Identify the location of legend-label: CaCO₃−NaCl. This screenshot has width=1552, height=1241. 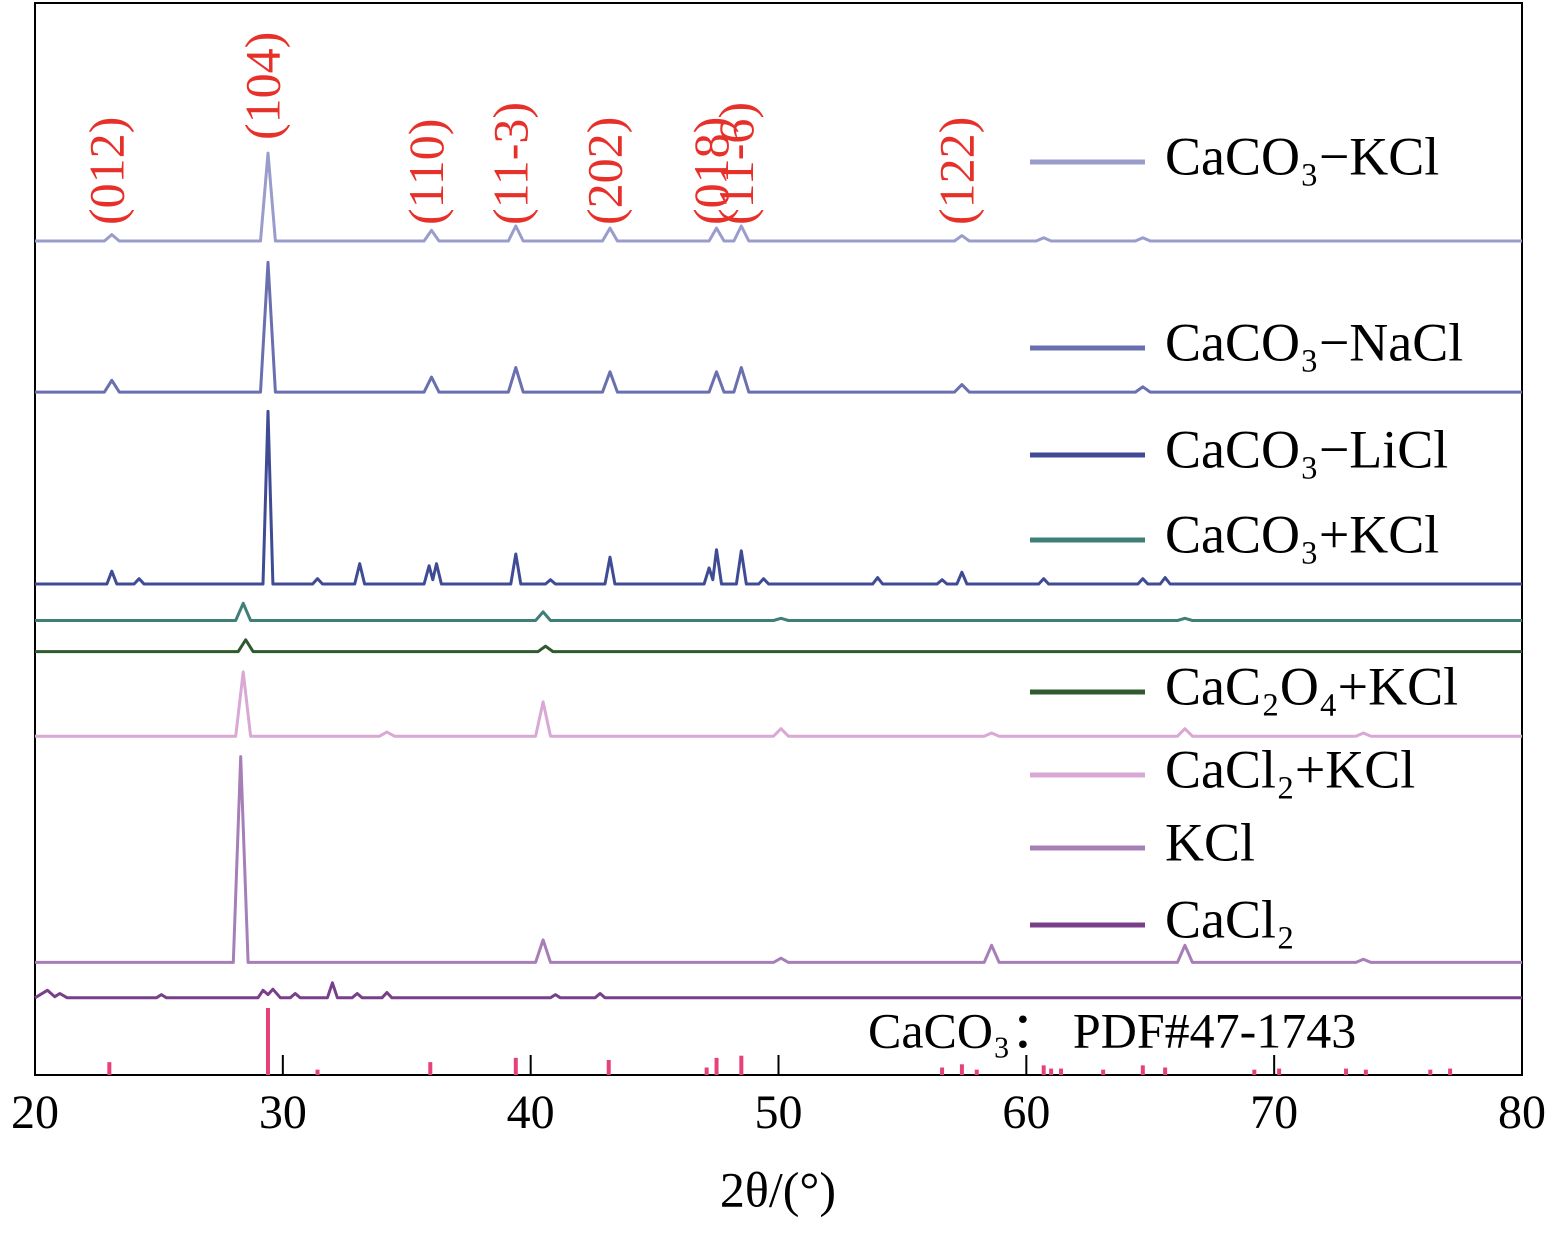
(1314, 342).